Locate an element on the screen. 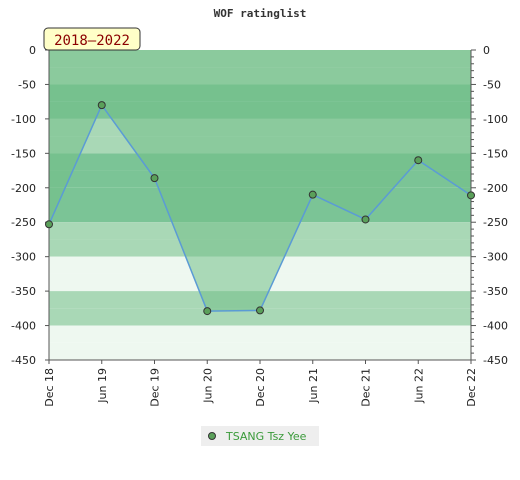 The image size is (520, 480). x-tick-label: Jun 22 is located at coordinates (418, 386).